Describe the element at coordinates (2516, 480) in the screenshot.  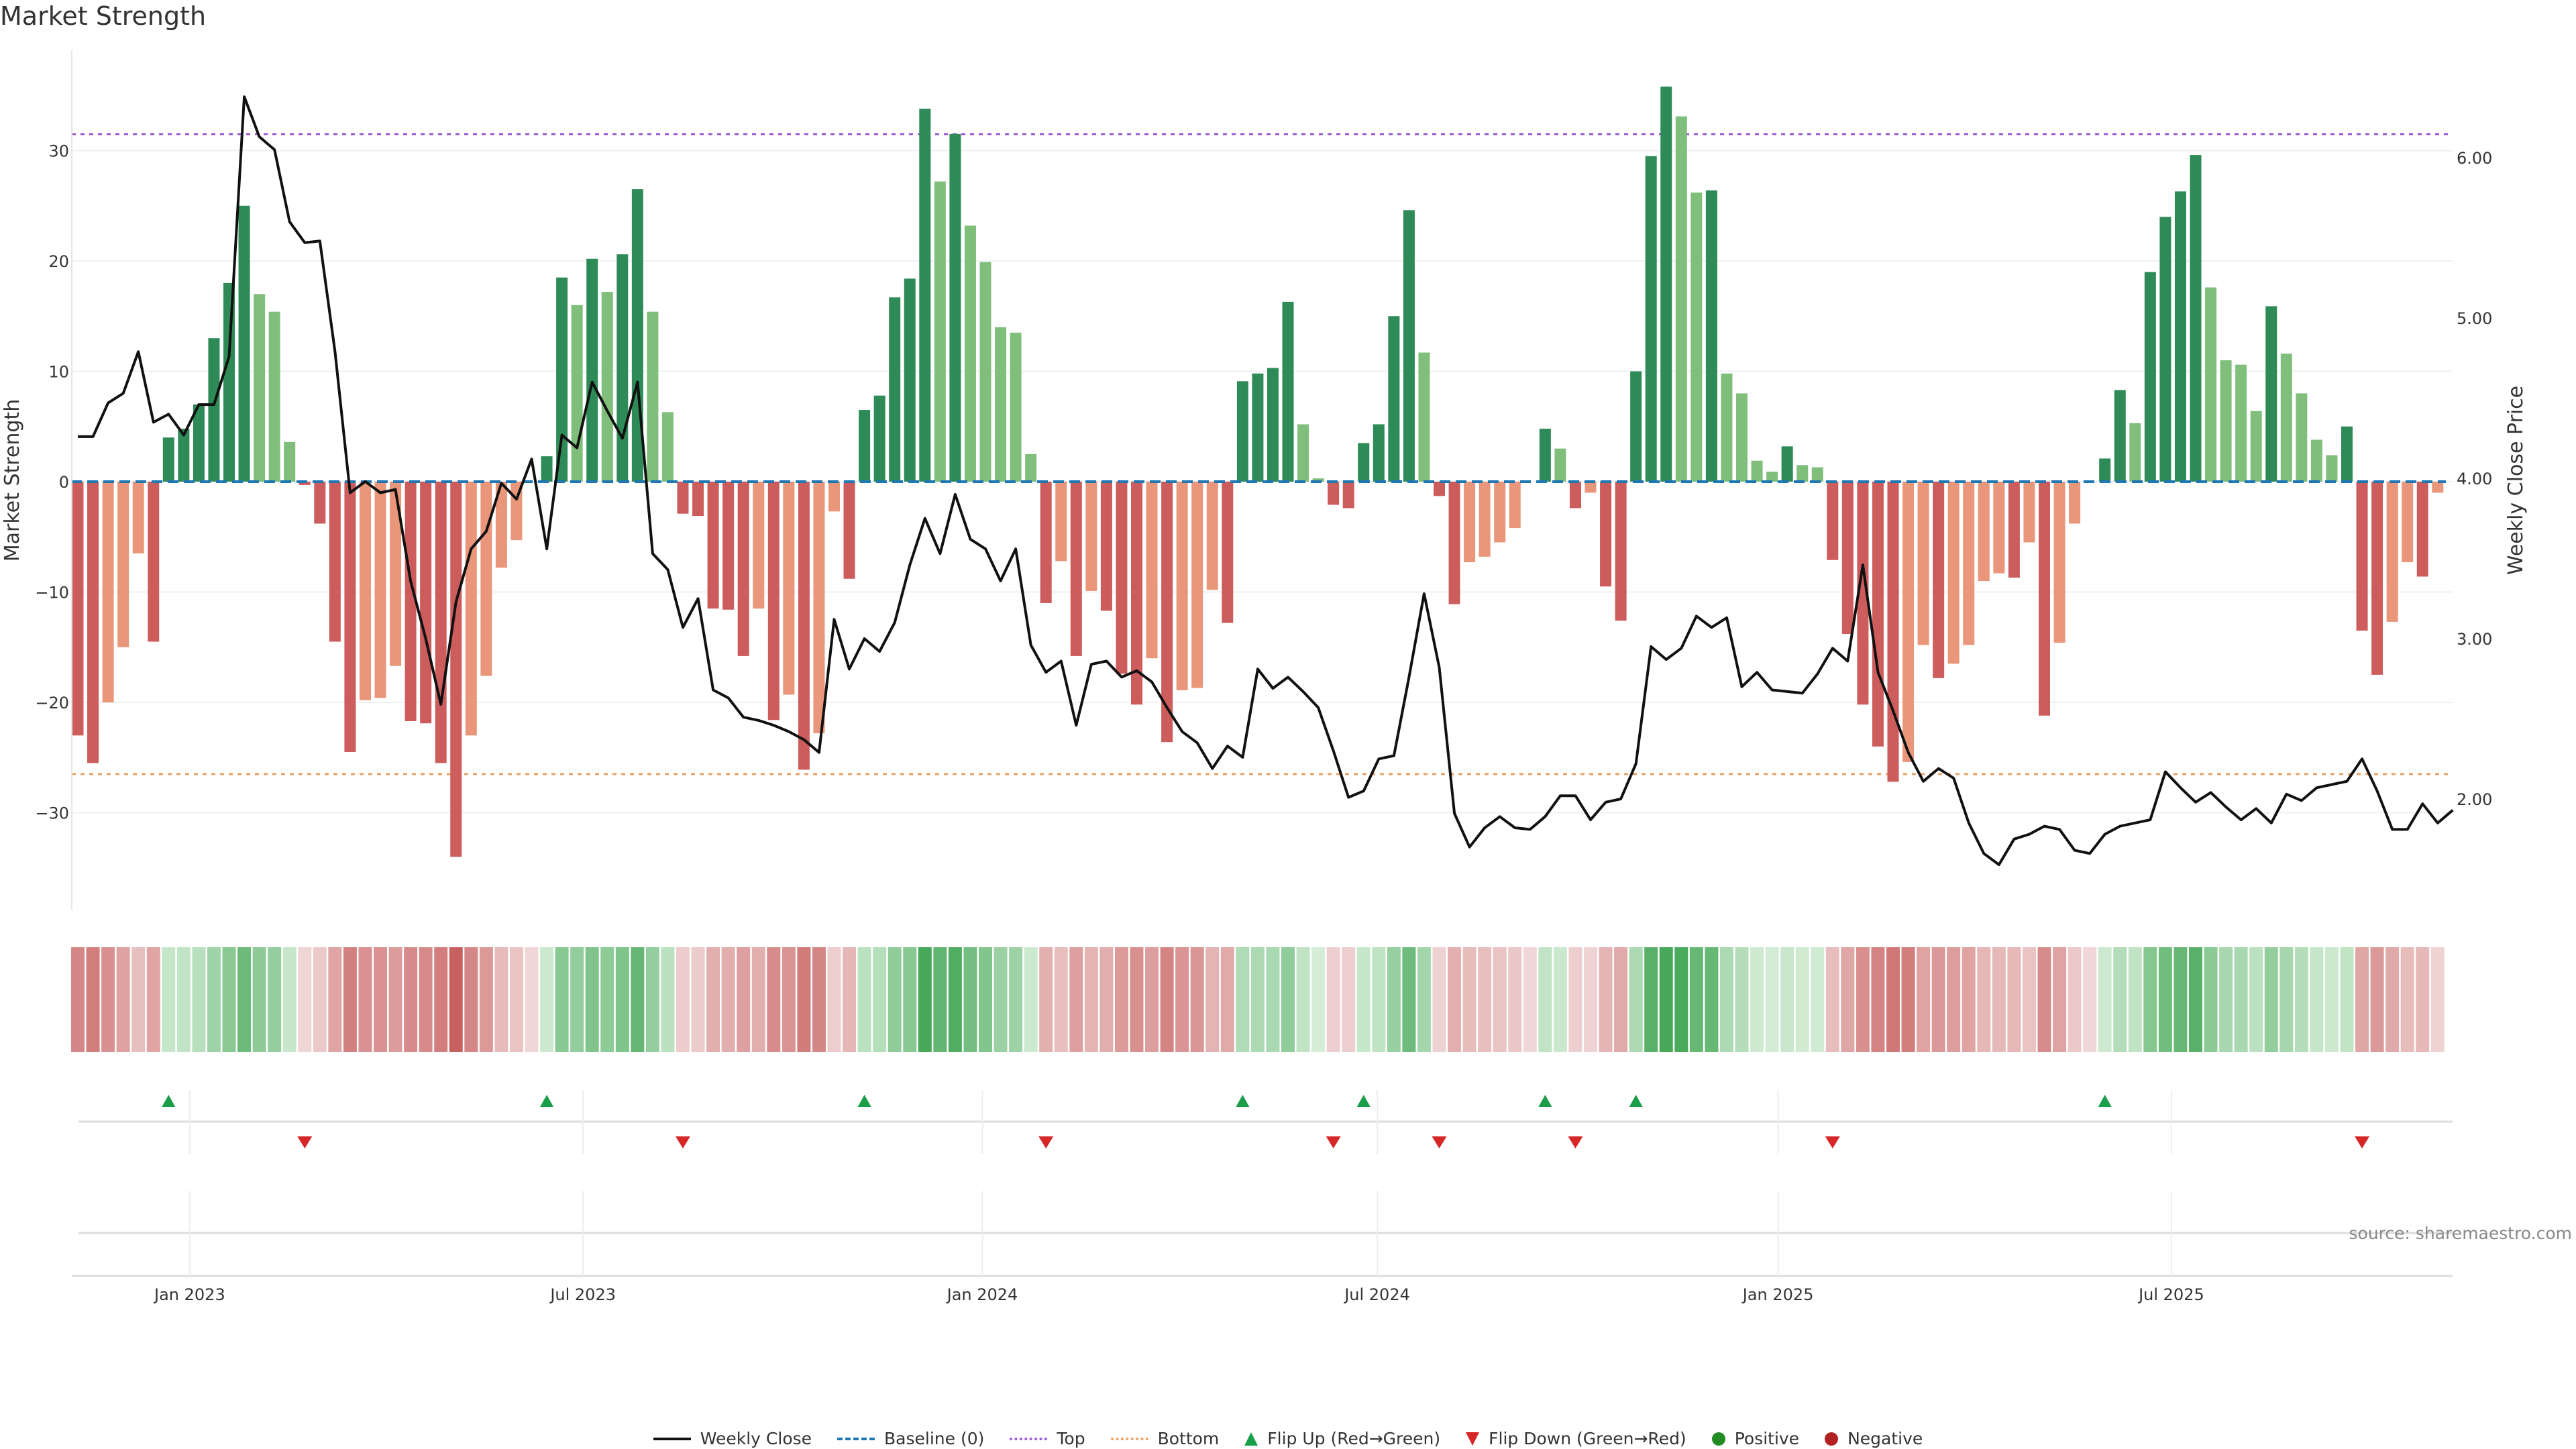
I see `y2-axis-title: Weekly Close Price` at that location.